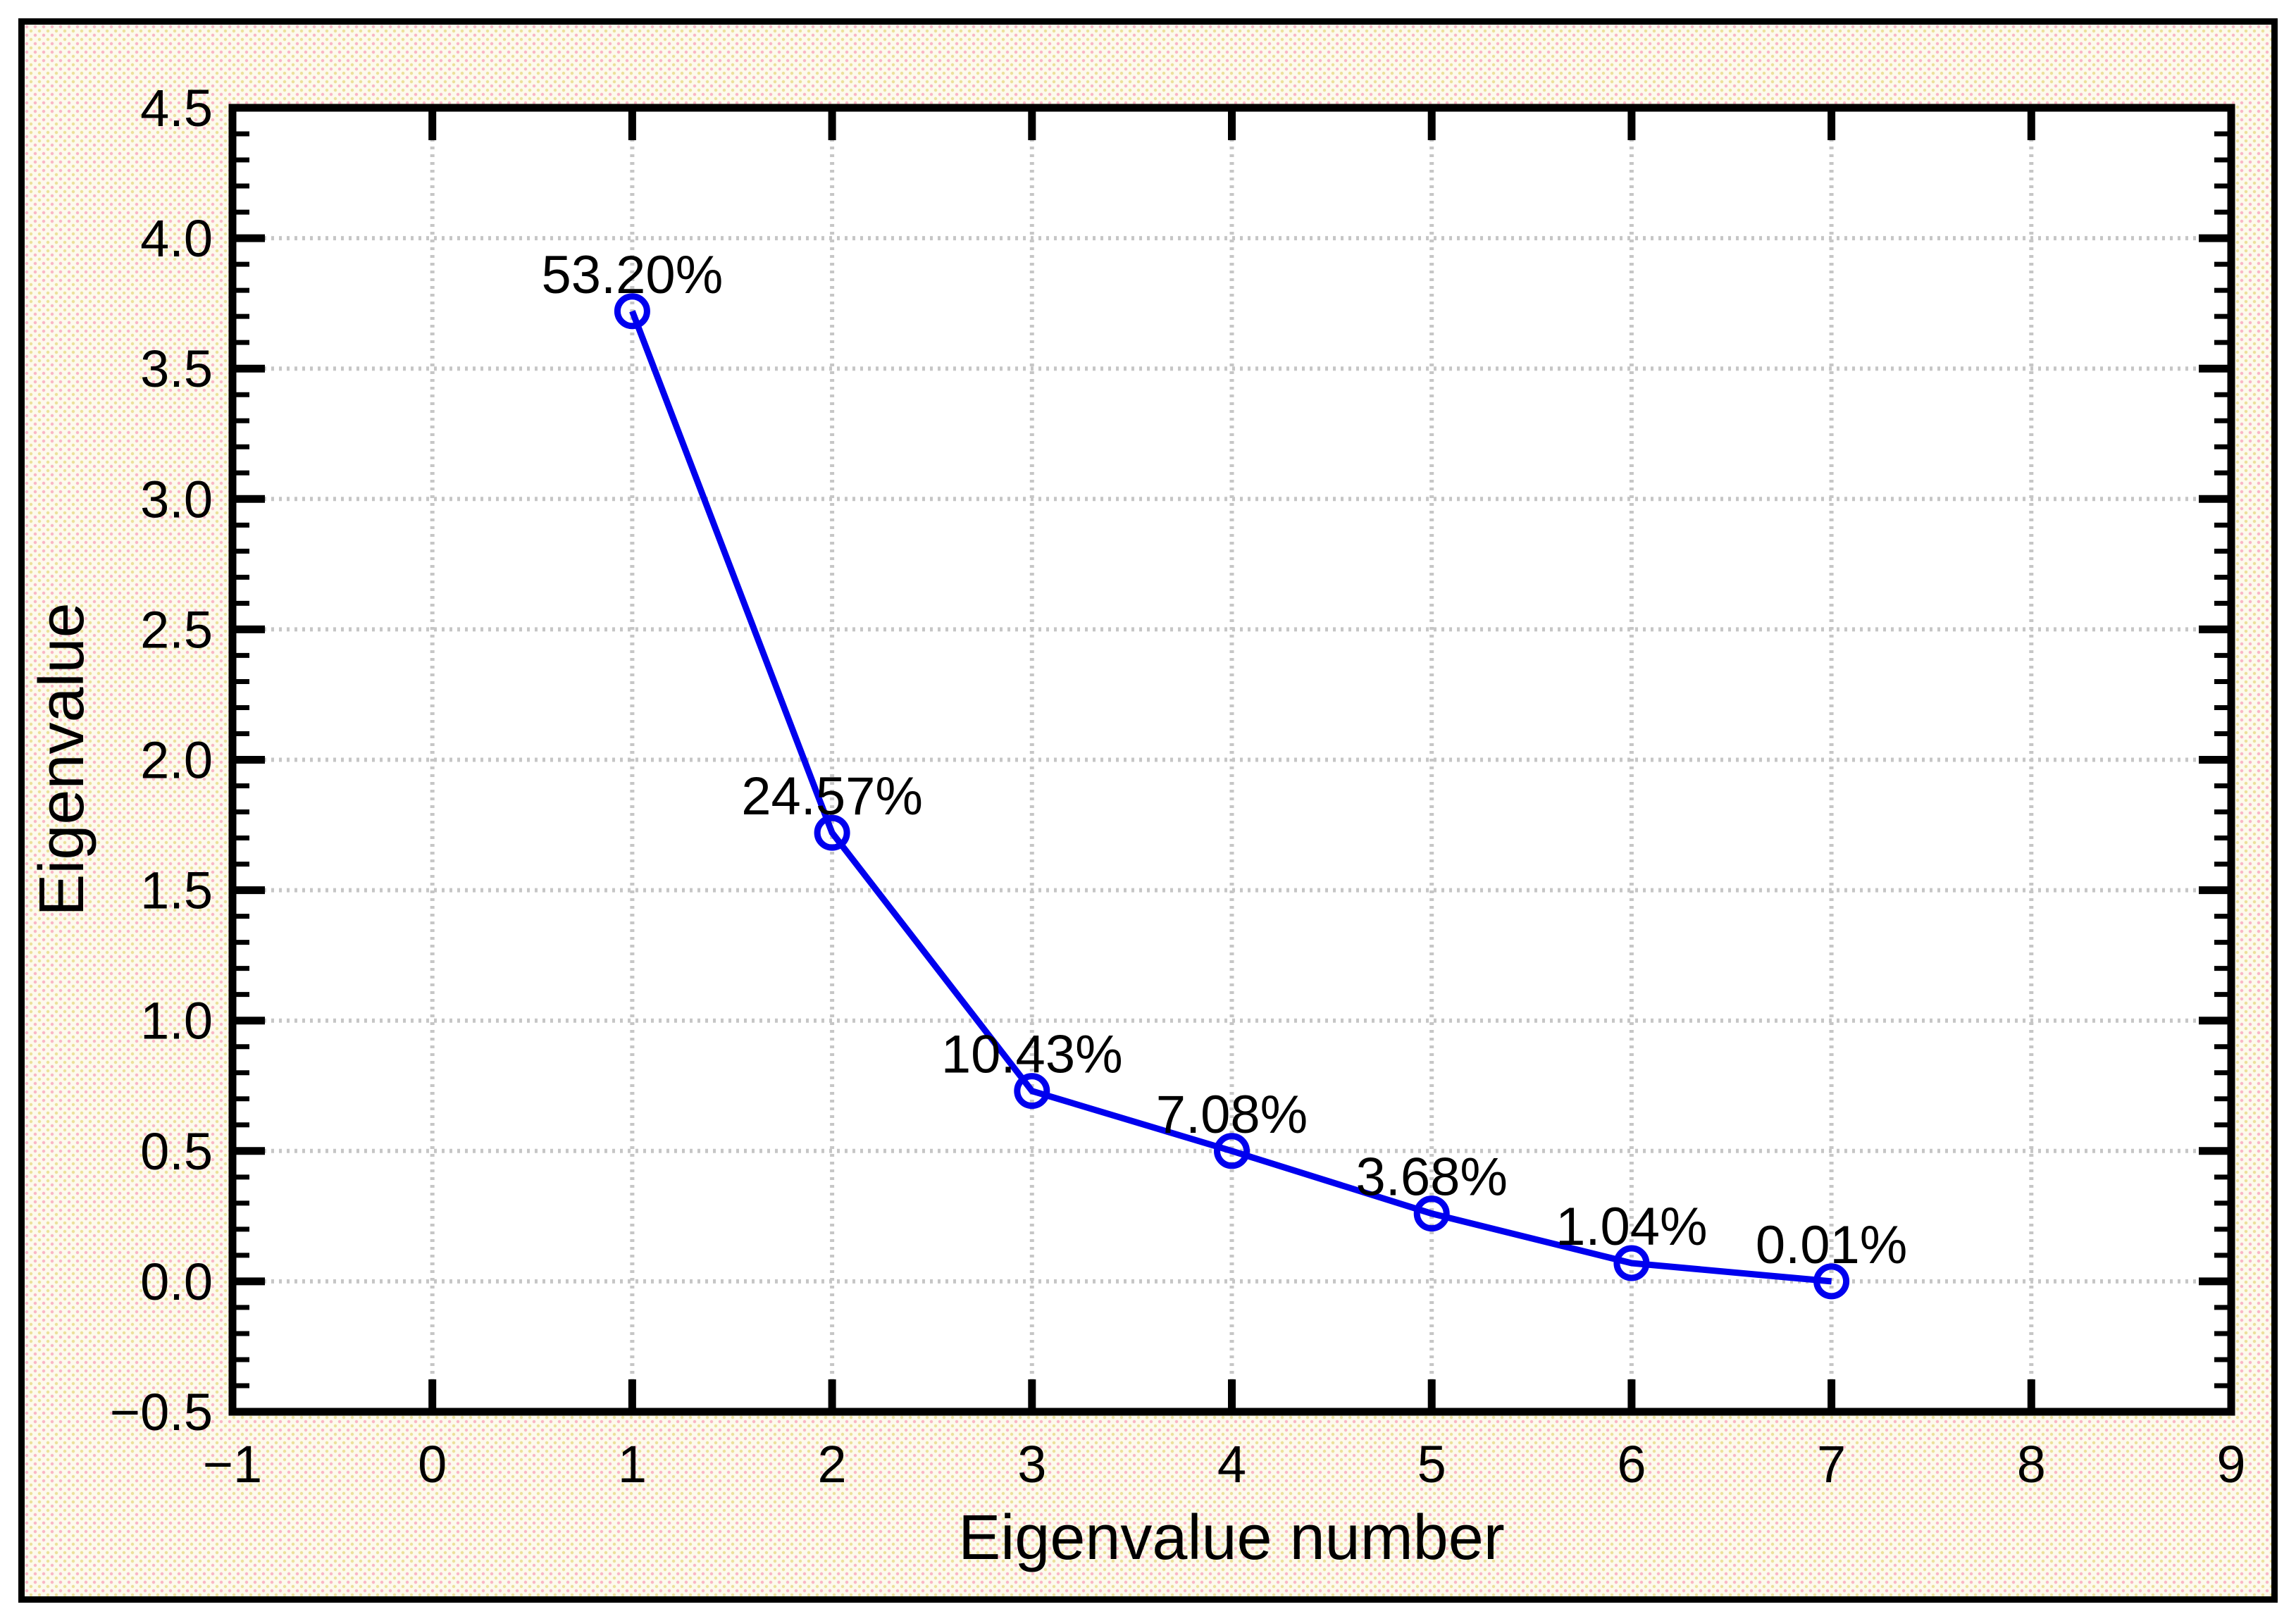  What do you see at coordinates (176, 891) in the screenshot?
I see `y-tick-label: 1.5` at bounding box center [176, 891].